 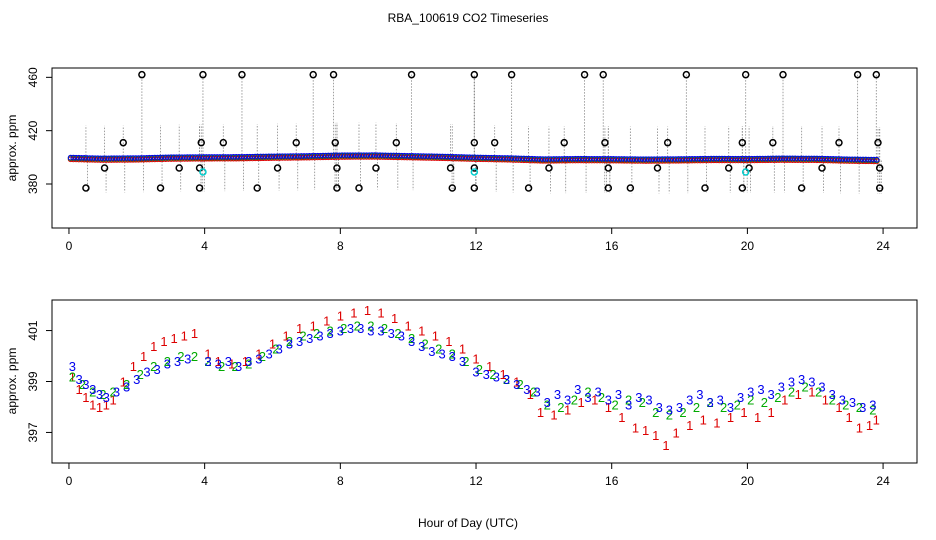 I want to click on bottom-x-axis: 0 4 8 12 16 20 24, so click(x=478, y=475).